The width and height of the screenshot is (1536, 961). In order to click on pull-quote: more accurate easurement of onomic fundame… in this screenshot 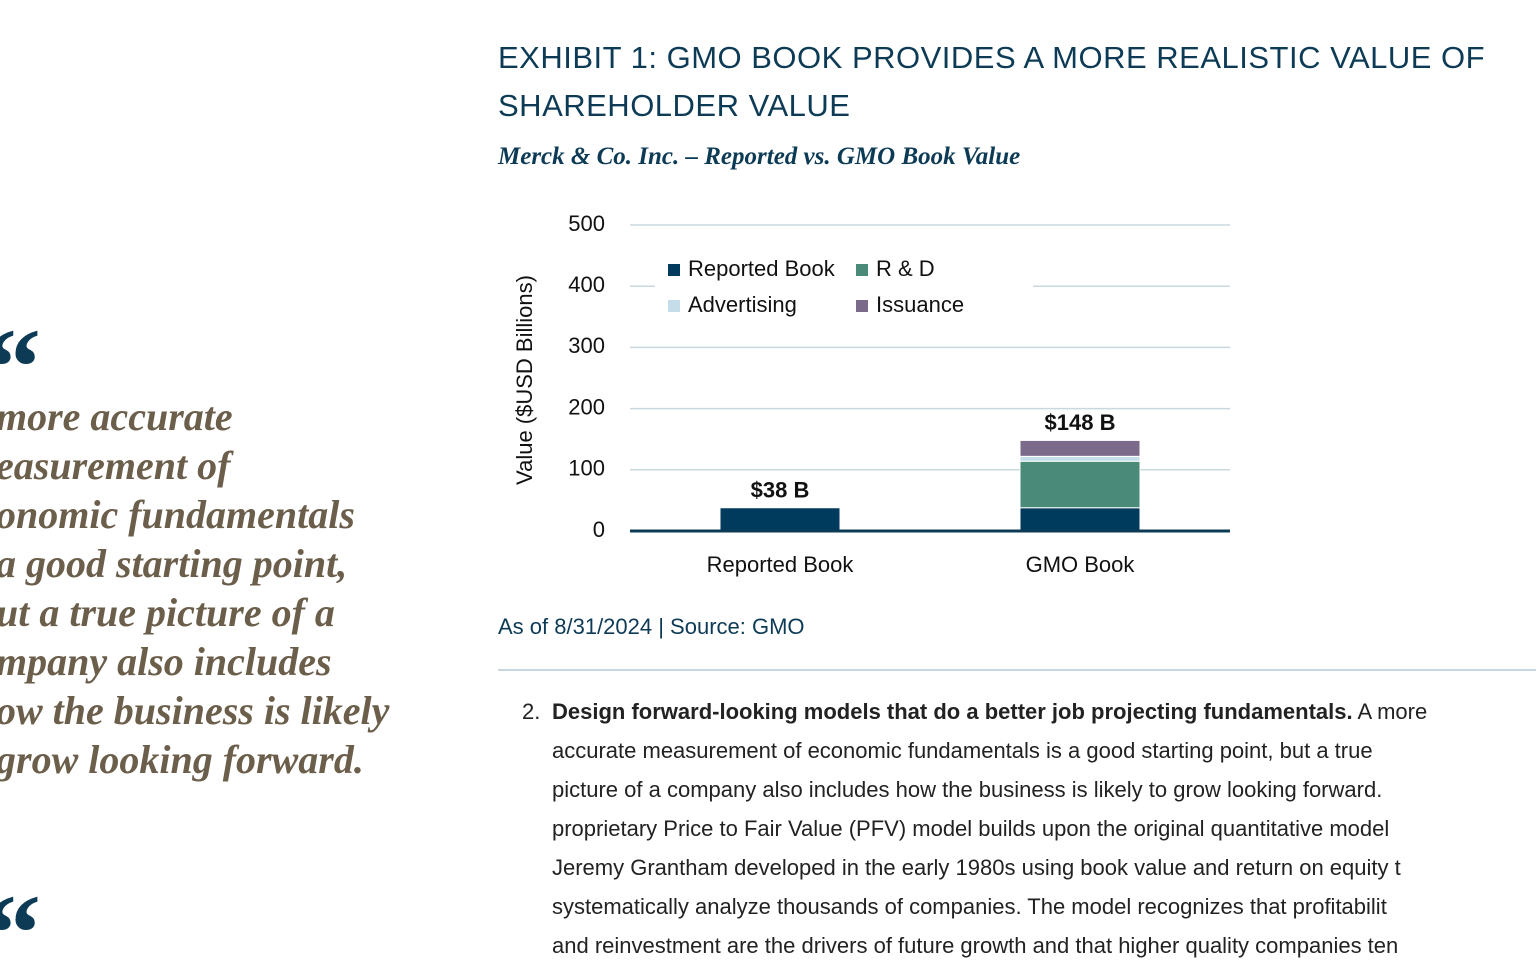, I will do `click(194, 588)`.